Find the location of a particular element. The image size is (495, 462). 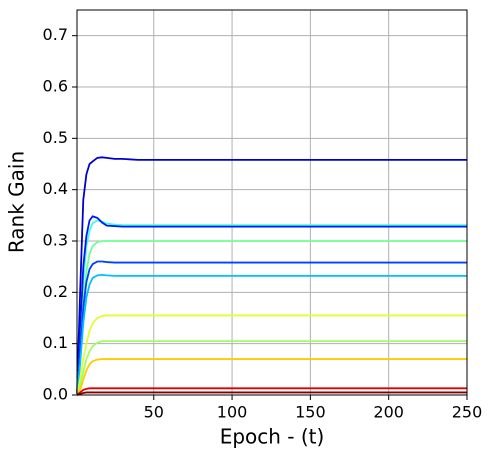

y-tick-label: 0.0 is located at coordinates (55, 394).